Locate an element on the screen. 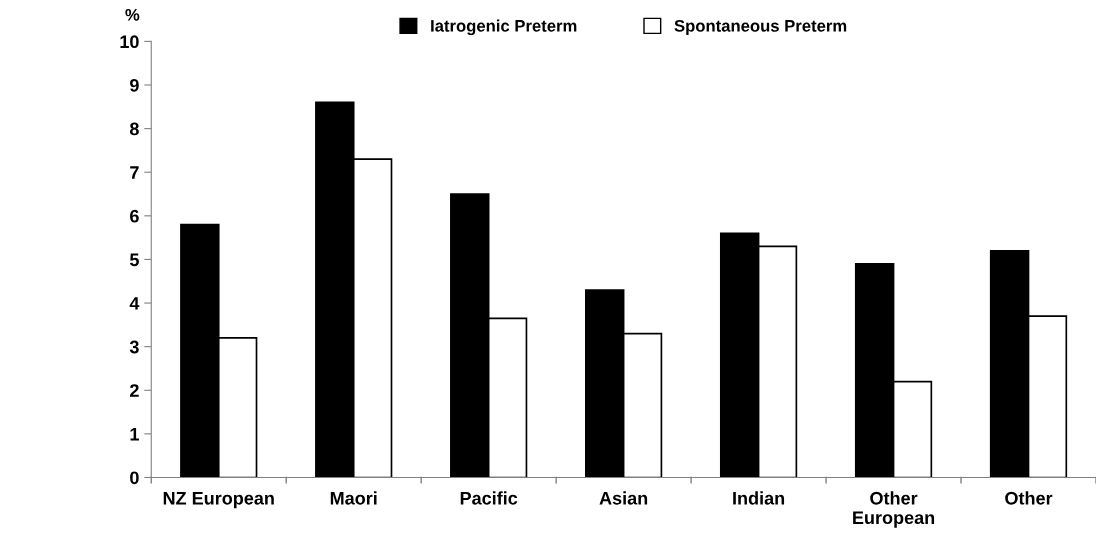 The width and height of the screenshot is (1096, 552). legend-label: Iatrogenic Preterm is located at coordinates (504, 27).